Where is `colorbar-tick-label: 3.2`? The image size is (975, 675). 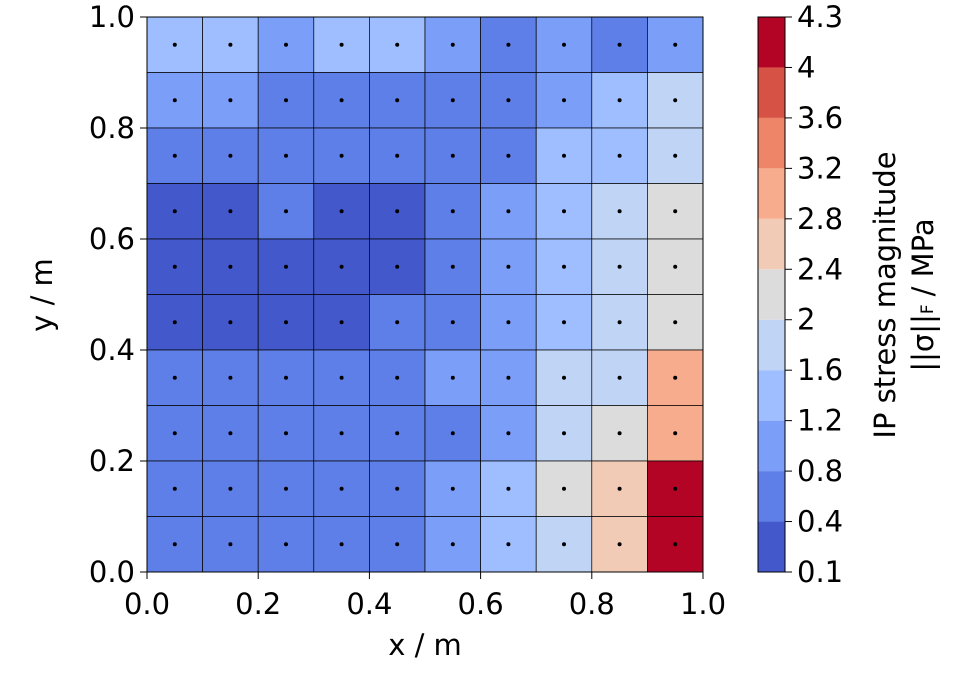 colorbar-tick-label: 3.2 is located at coordinates (820, 168).